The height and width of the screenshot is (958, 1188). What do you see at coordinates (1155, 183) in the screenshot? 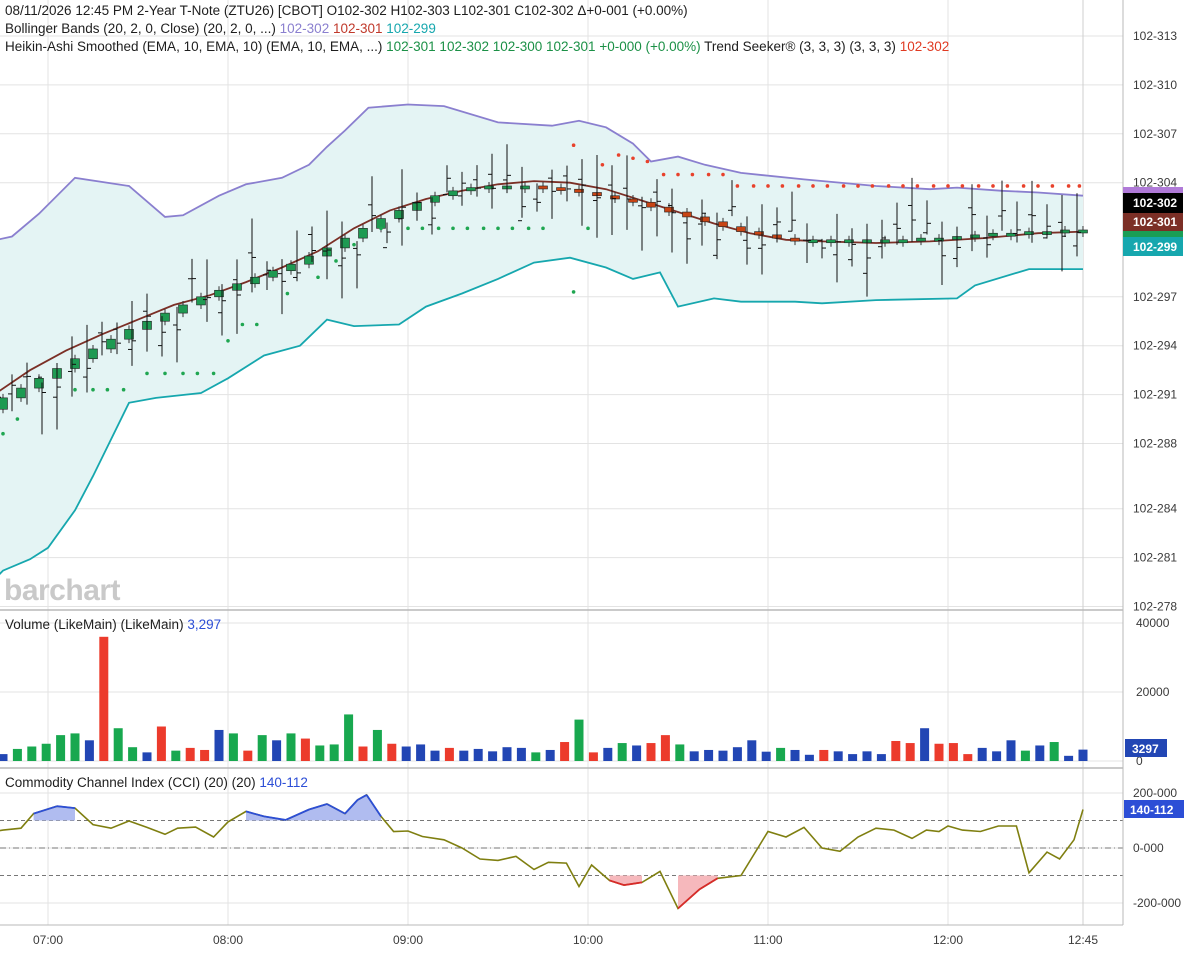
I see `y-tick-label: 102-304` at bounding box center [1155, 183].